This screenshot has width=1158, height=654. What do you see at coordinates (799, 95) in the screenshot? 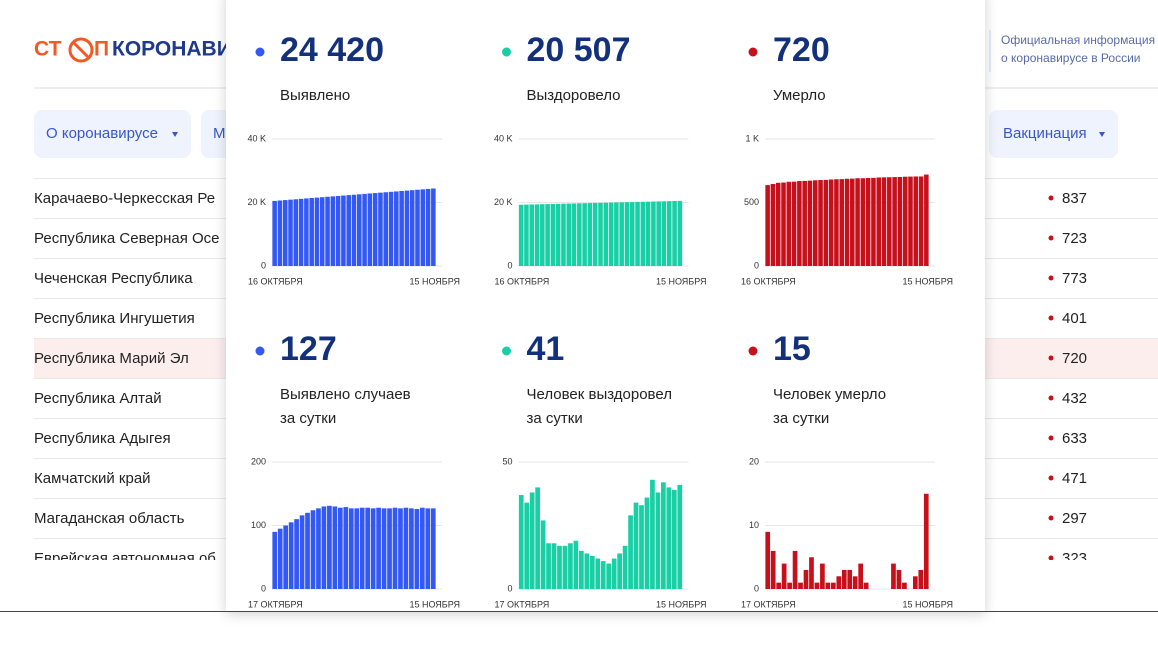
I see `stat-label: Умерло` at bounding box center [799, 95].